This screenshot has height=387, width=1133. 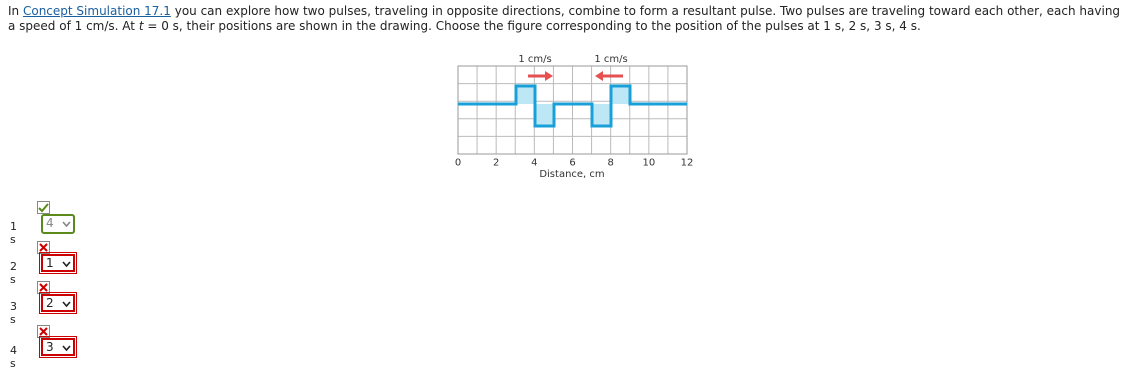 What do you see at coordinates (13, 357) in the screenshot?
I see `time-label: 4 s` at bounding box center [13, 357].